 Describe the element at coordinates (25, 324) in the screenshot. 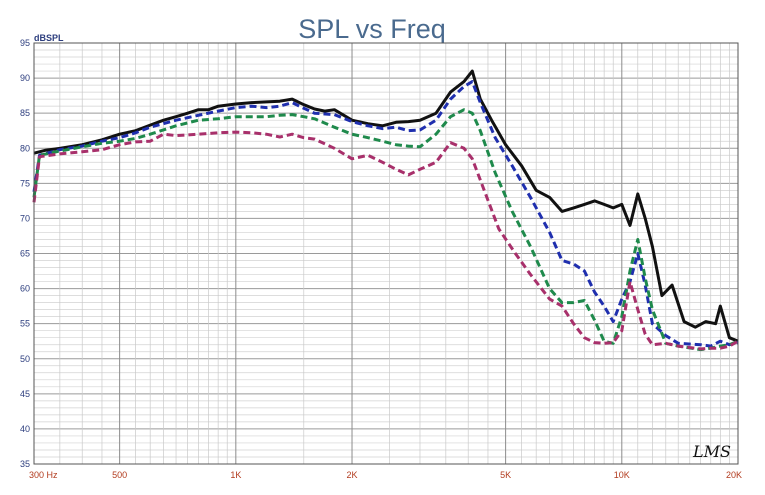

I see `y-tick-label: 55` at that location.